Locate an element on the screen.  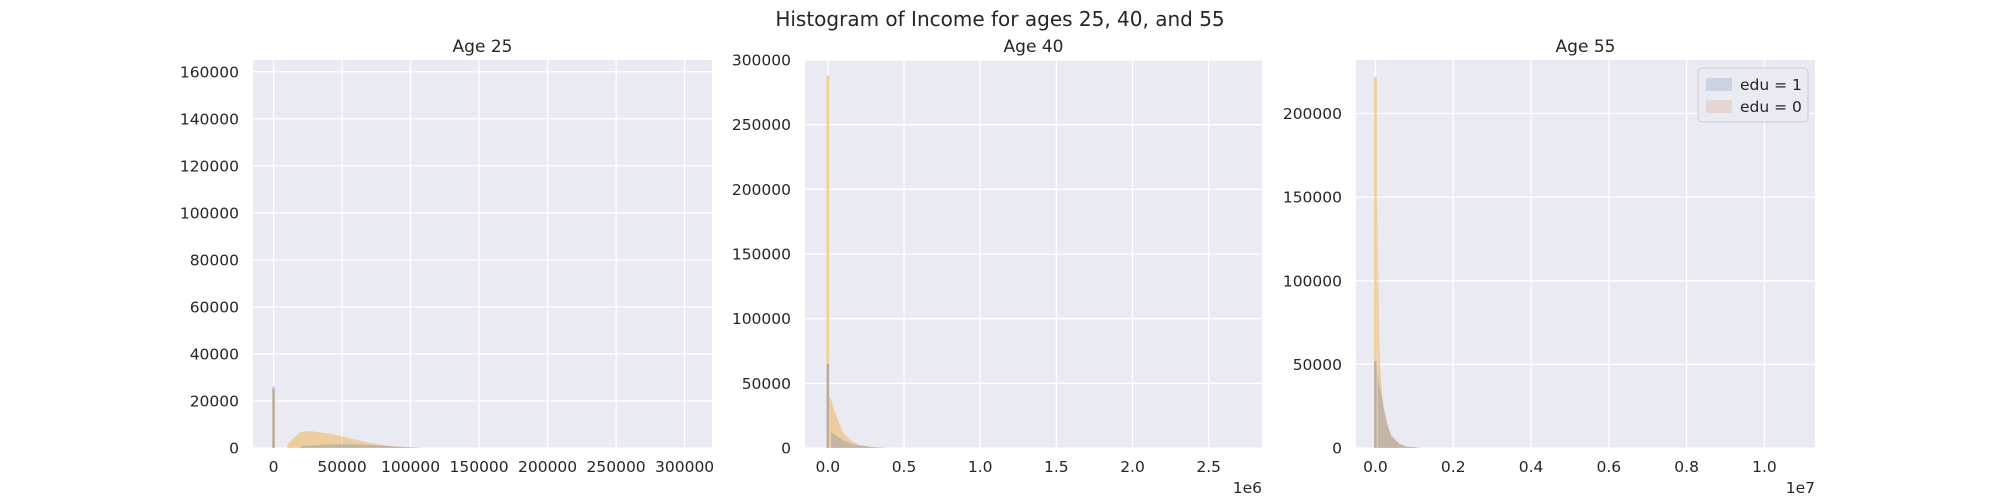
x-tick-label: 150000 is located at coordinates (478, 467).